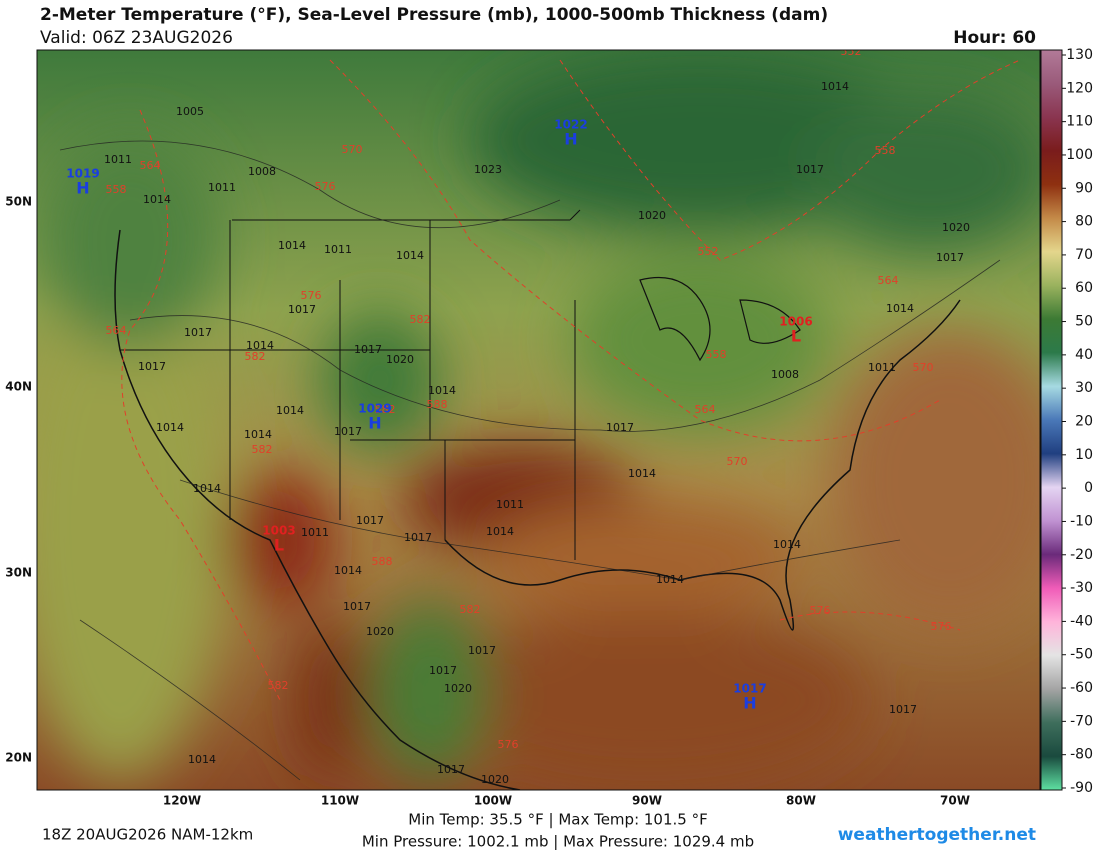 The image size is (1100, 850). I want to click on colorbar-tick-label: 30, so click(1084, 388).